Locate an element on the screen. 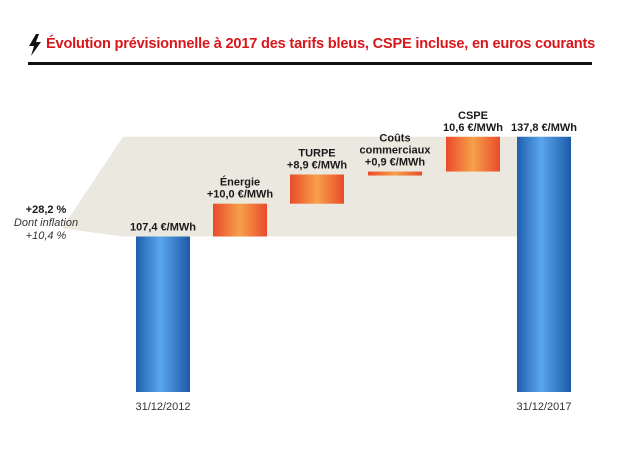 This screenshot has width=620, height=465. name-label-step-2: TURPE is located at coordinates (316, 154).